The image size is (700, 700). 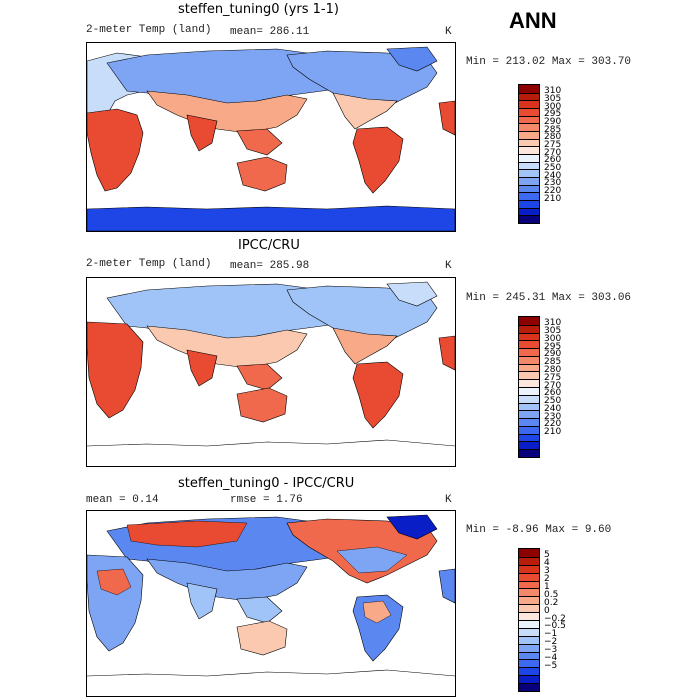 I want to click on panel1-units: K, so click(x=448, y=32).